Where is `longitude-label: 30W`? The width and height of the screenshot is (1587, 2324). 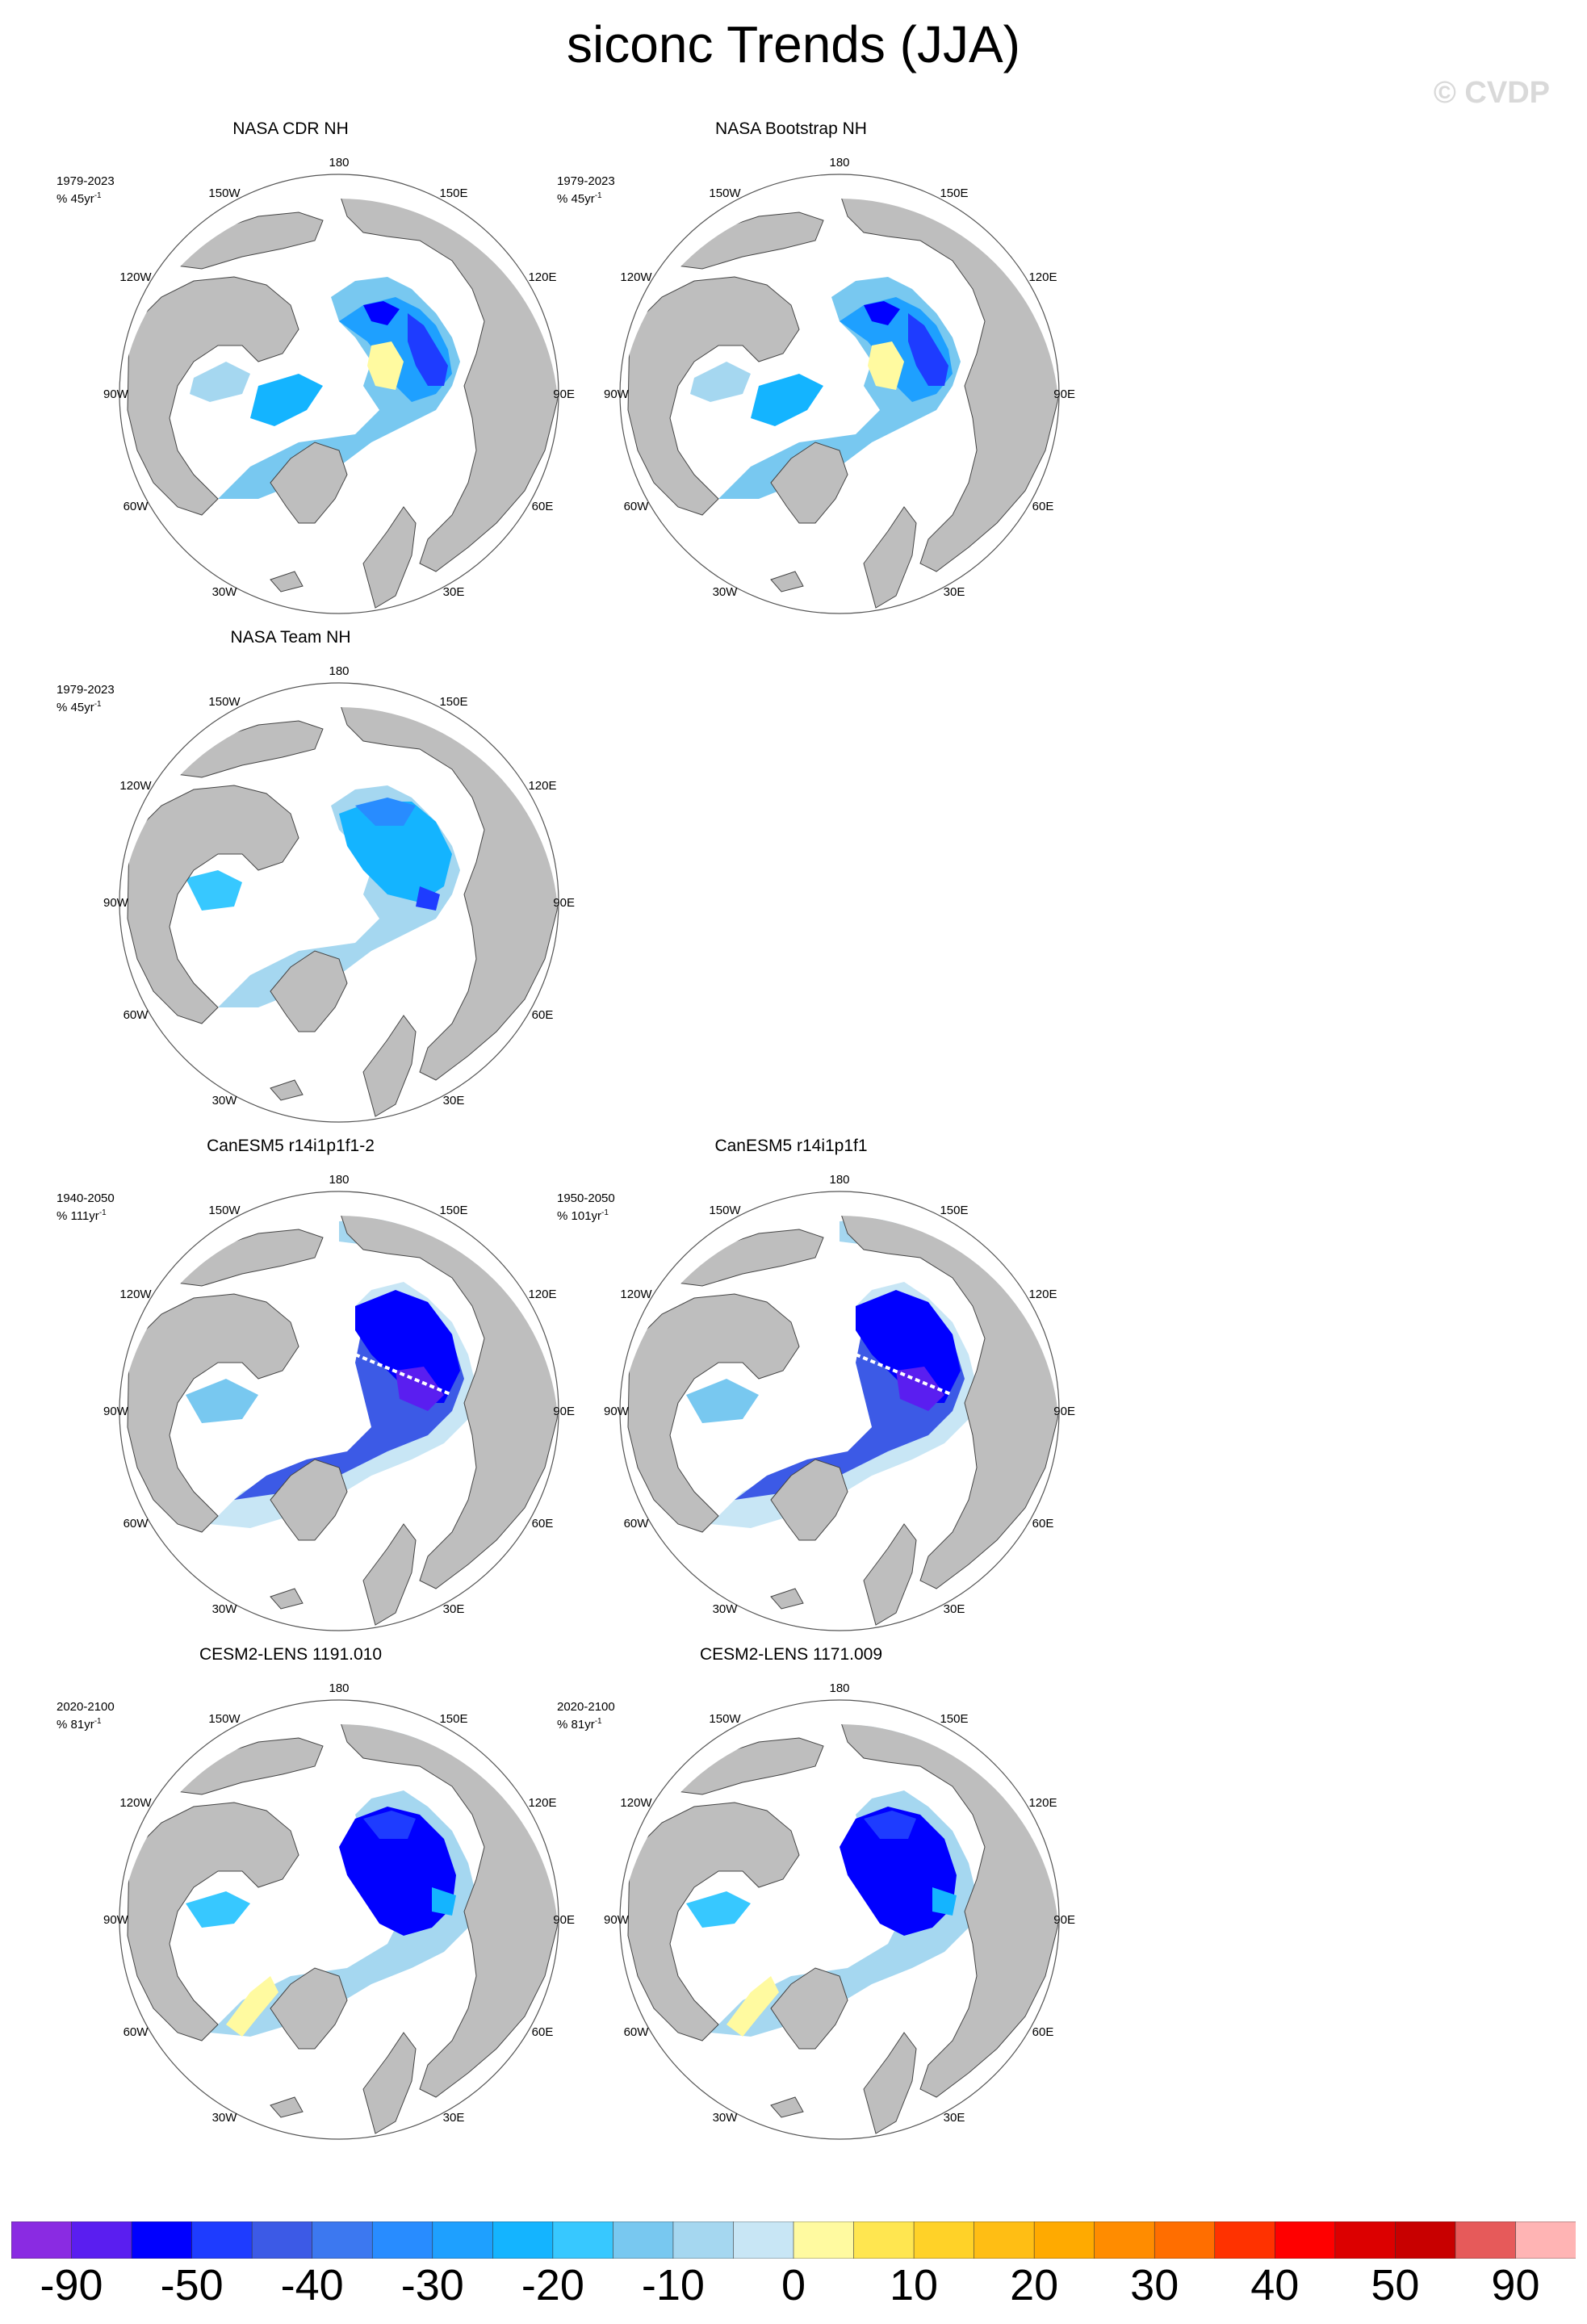 longitude-label: 30W is located at coordinates (225, 1101).